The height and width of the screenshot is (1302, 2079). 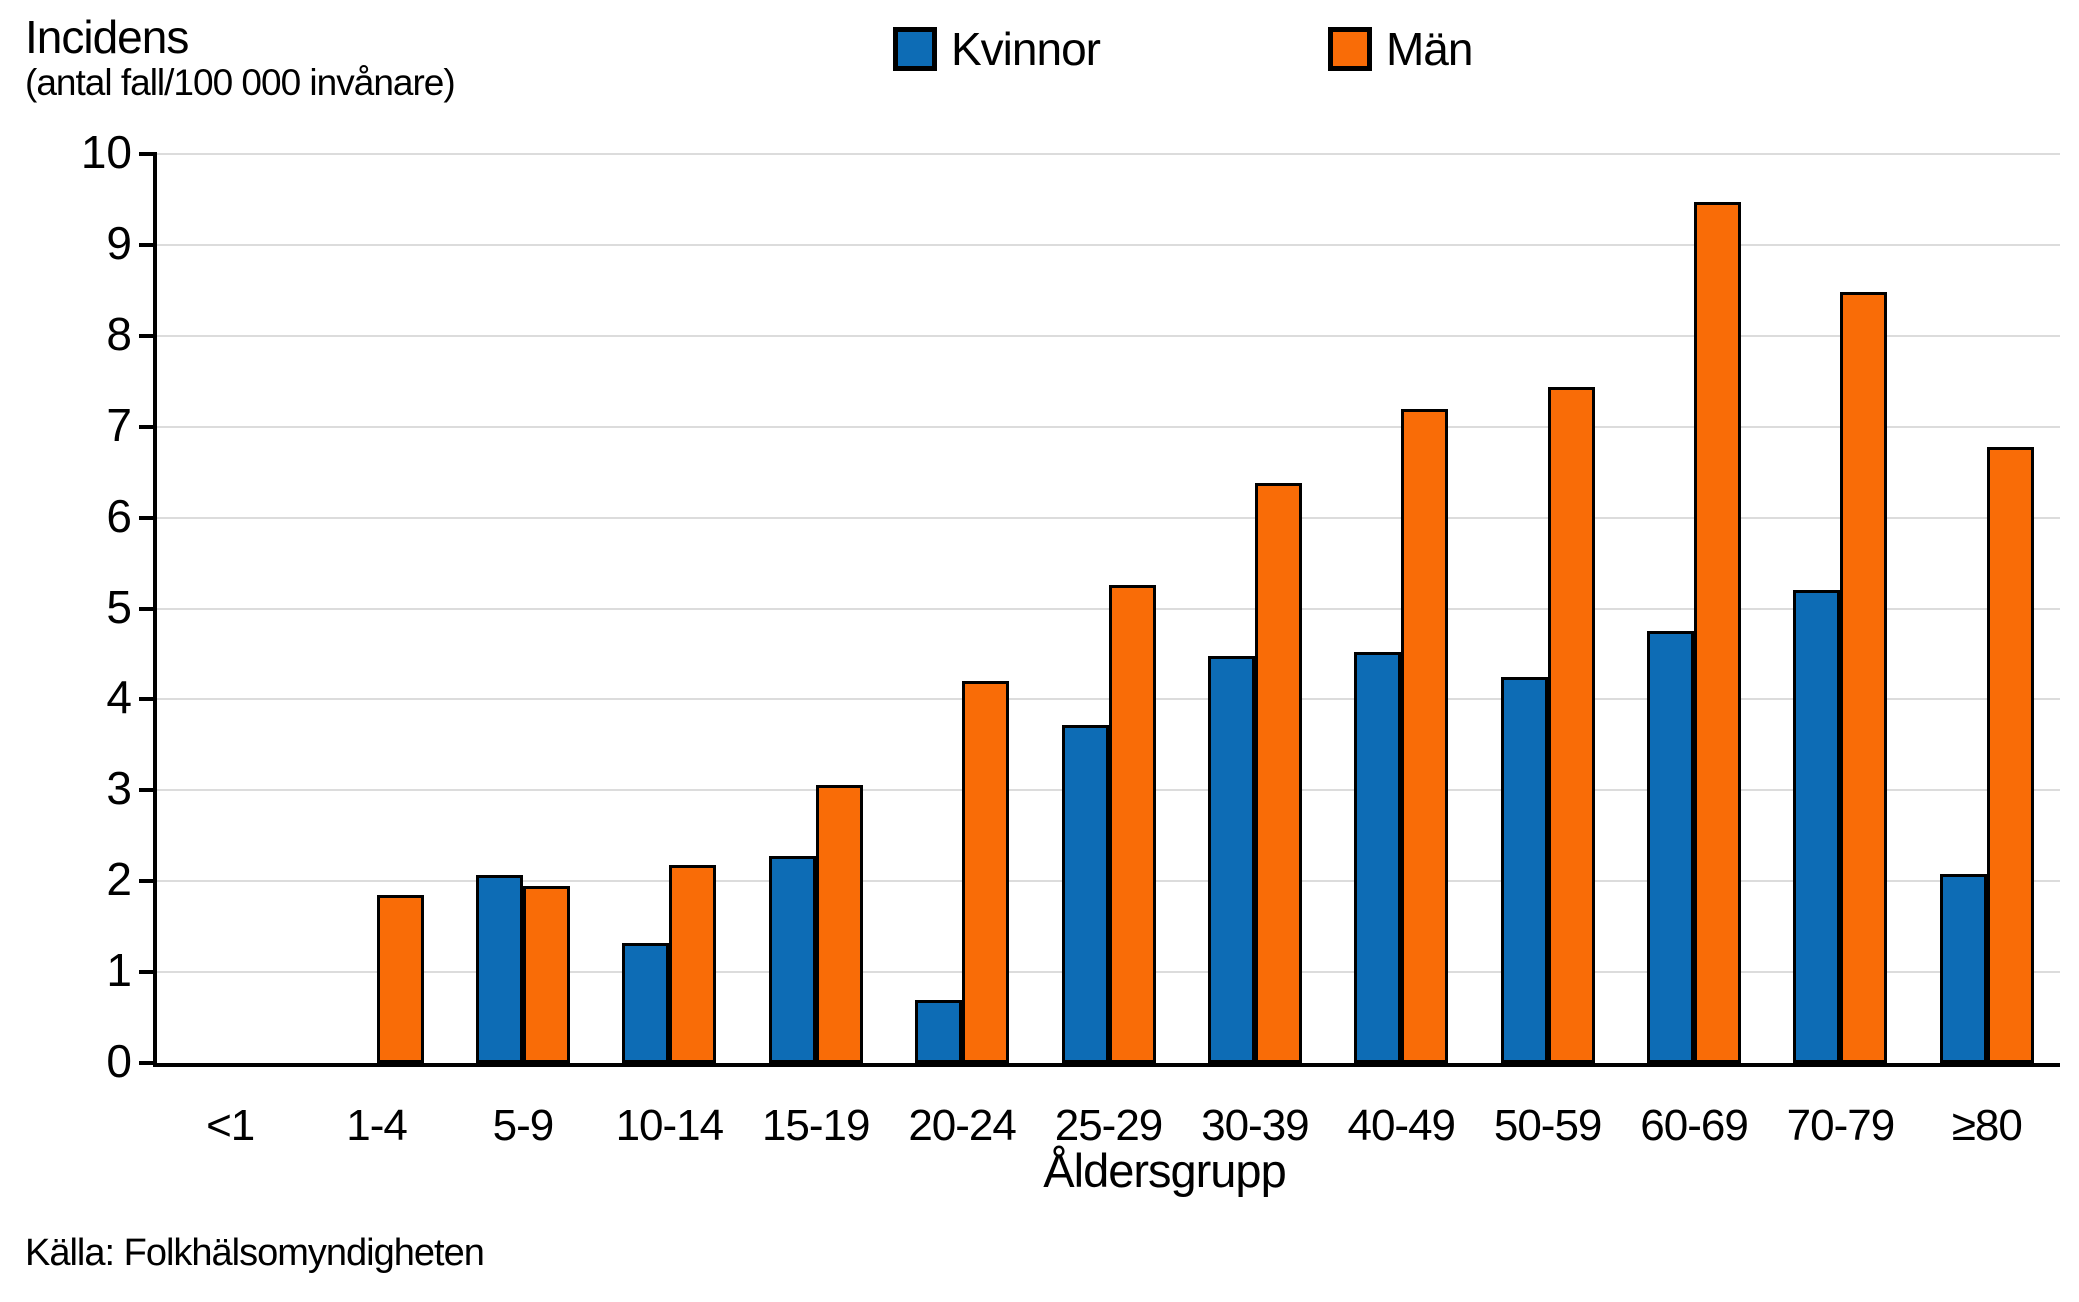 What do you see at coordinates (1278, 773) in the screenshot?
I see `bar-män-30-39` at bounding box center [1278, 773].